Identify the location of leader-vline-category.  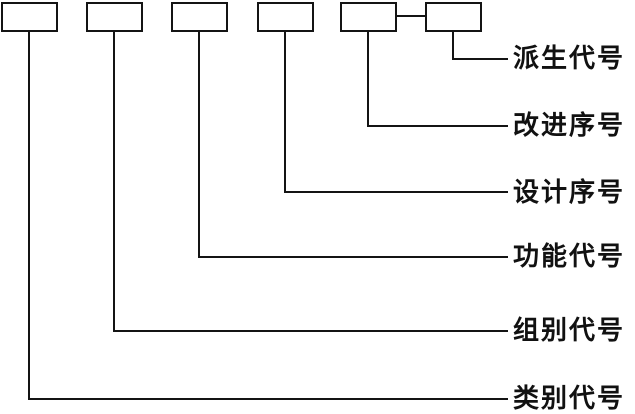
(29, 215).